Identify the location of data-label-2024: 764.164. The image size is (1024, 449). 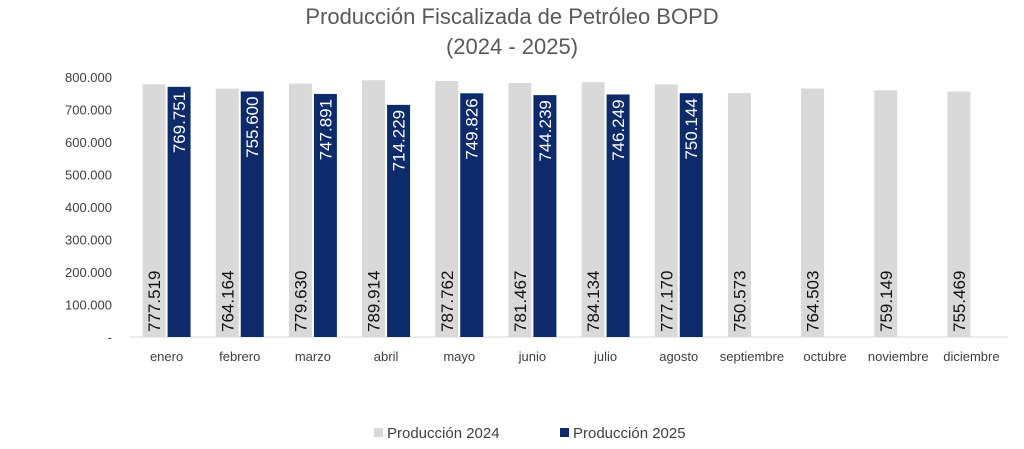
(227, 301).